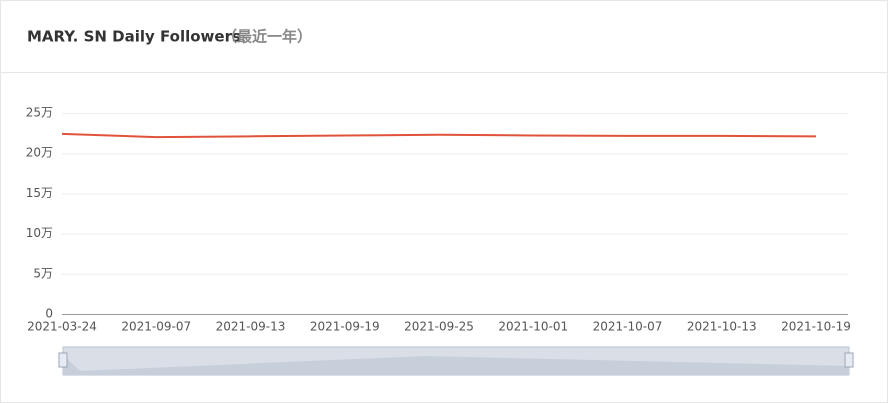  Describe the element at coordinates (533, 327) in the screenshot. I see `x-tick-label: 2021-10-01` at that location.